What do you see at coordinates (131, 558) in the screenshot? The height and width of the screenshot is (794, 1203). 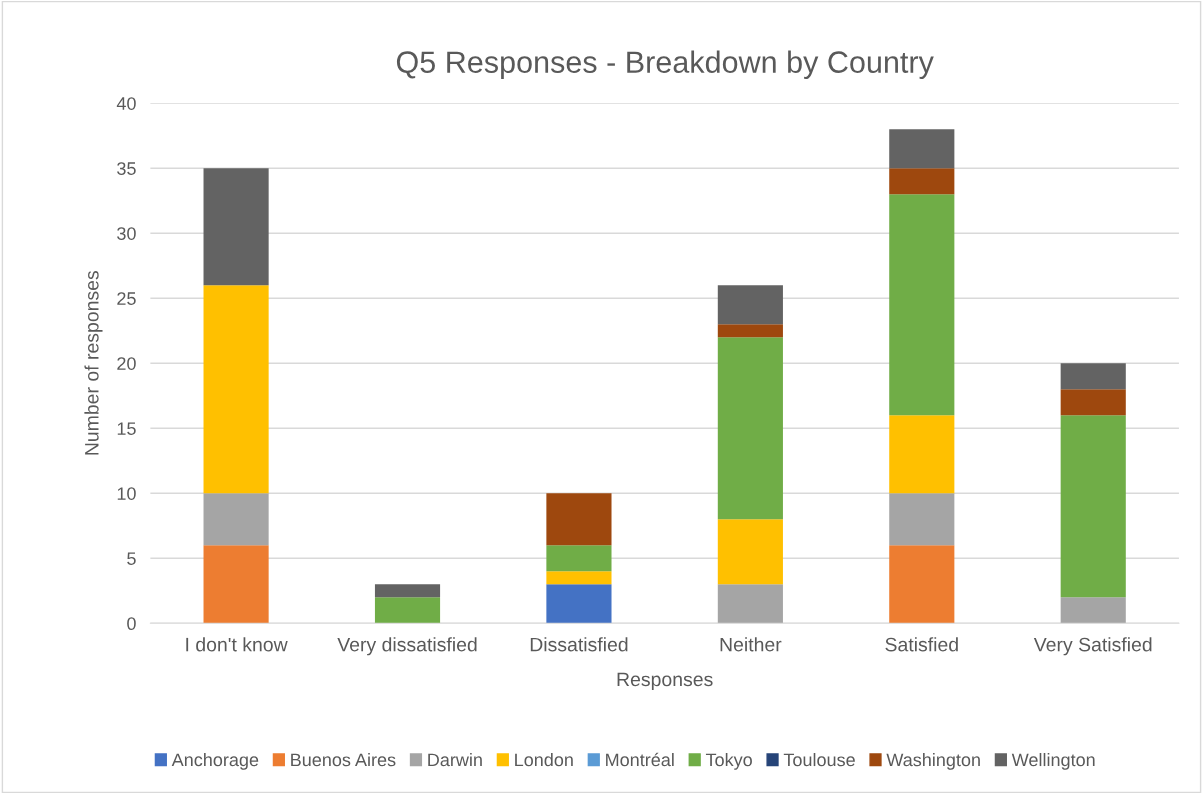 I see `y-tick-label: 5` at bounding box center [131, 558].